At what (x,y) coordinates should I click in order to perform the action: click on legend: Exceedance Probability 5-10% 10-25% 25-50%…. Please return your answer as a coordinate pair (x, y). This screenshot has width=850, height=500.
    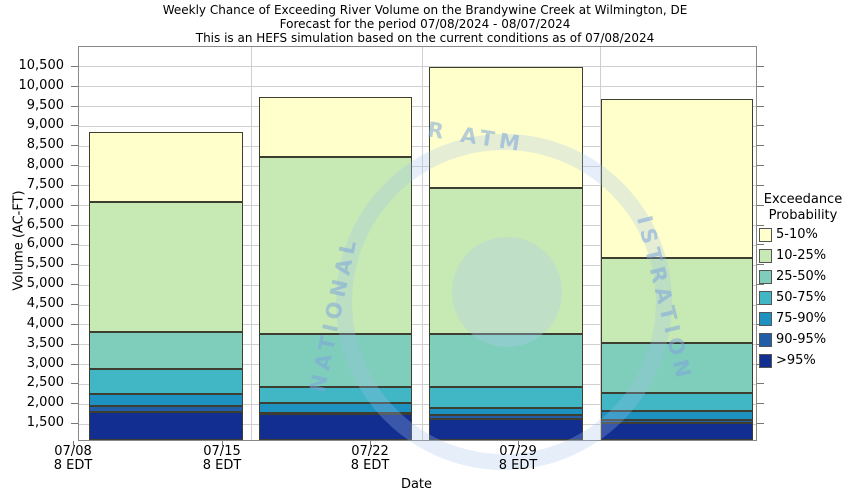
    Looking at the image, I should click on (803, 281).